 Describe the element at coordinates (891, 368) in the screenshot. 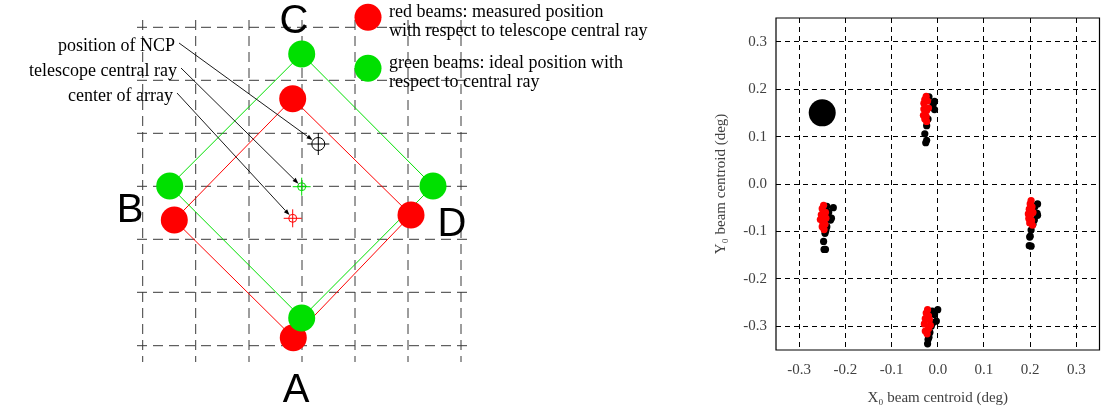

I see `x-tick-label: -0.1` at that location.